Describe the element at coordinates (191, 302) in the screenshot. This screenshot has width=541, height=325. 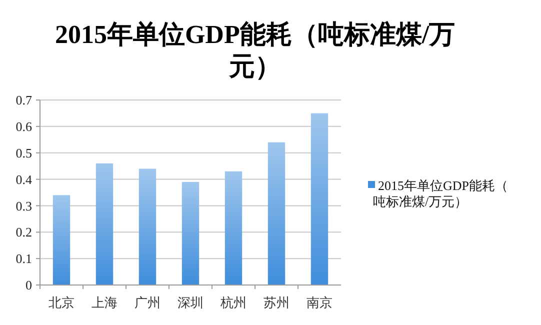
I see `x-tick-label: 深圳` at that location.